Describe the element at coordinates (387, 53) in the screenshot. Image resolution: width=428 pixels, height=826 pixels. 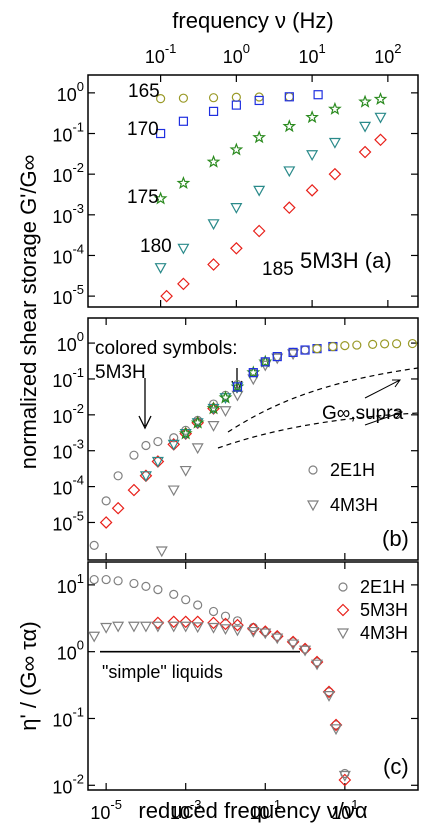
I see `x-tick-label: 10²` at that location.